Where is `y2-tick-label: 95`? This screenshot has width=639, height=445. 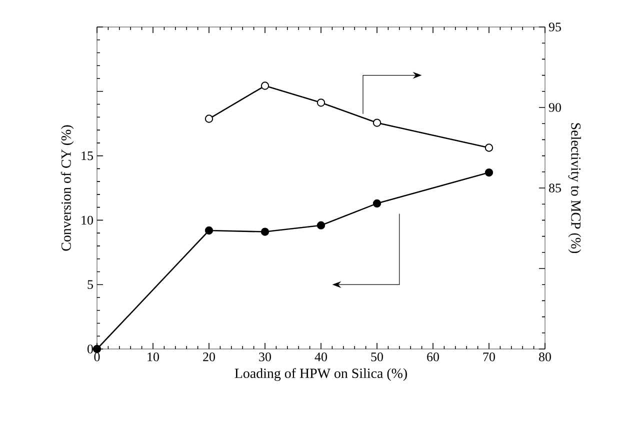 y2-tick-label: 95 is located at coordinates (554, 27).